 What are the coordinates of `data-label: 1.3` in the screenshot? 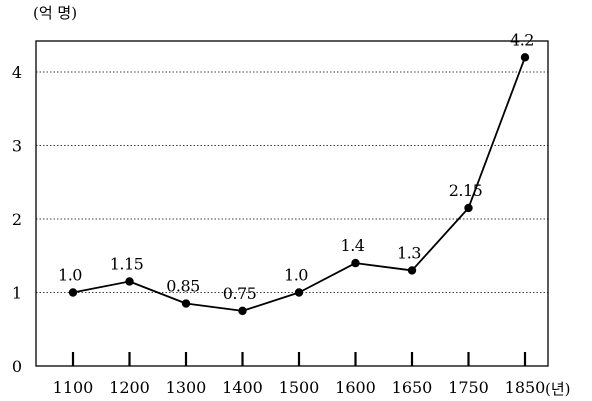 It's located at (409, 252).